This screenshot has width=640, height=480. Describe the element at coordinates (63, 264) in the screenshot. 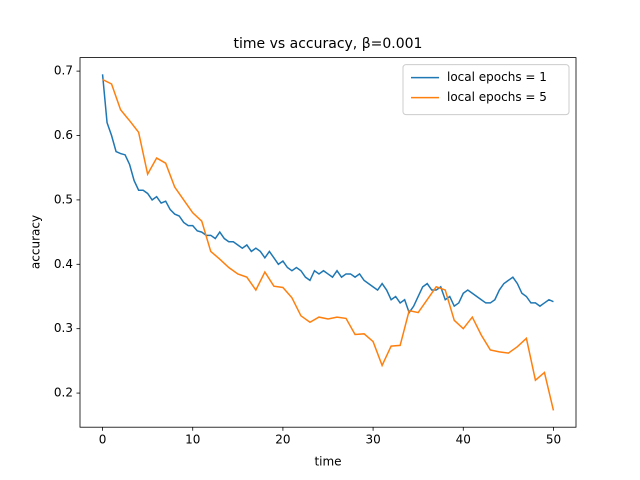

I see `y-tick-label: 0.4` at that location.